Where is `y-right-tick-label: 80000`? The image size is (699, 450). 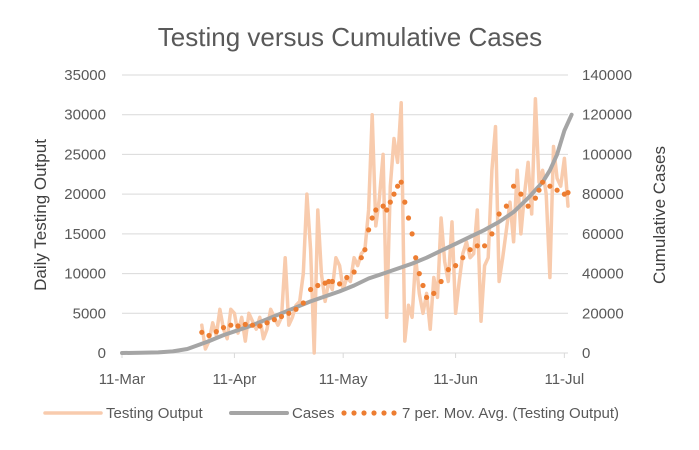
y-right-tick-label: 80000 is located at coordinates (603, 194).